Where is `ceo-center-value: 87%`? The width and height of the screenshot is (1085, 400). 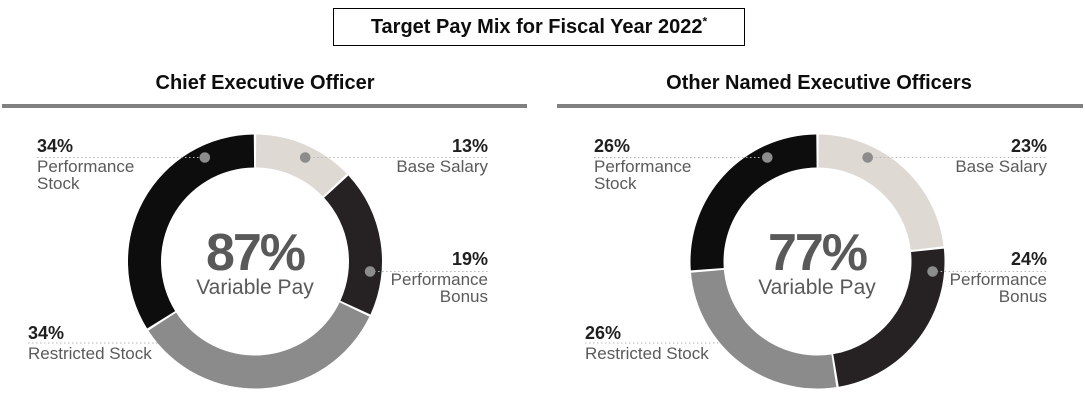 ceo-center-value: 87% is located at coordinates (255, 253).